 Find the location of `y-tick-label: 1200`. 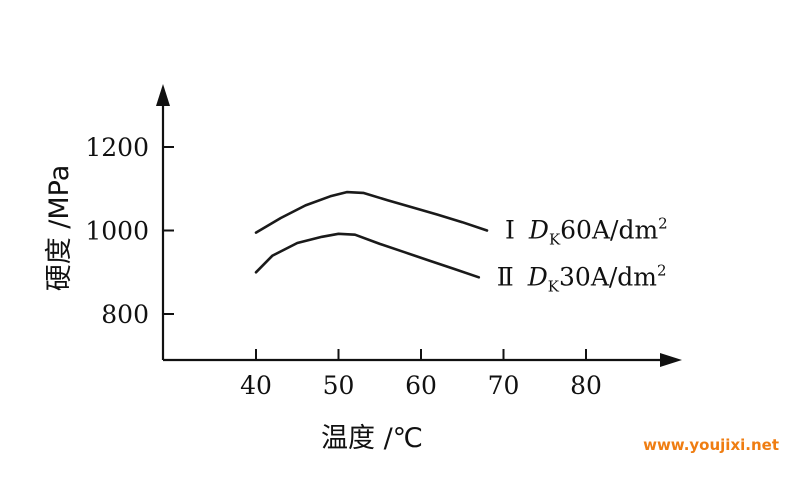

y-tick-label: 1200 is located at coordinates (117, 147).